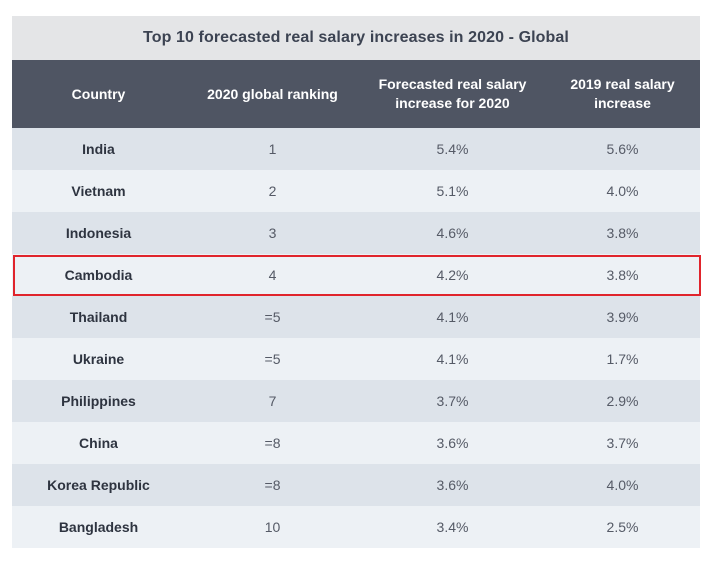  I want to click on cell-actual-2019: 1.7%, so click(622, 359).